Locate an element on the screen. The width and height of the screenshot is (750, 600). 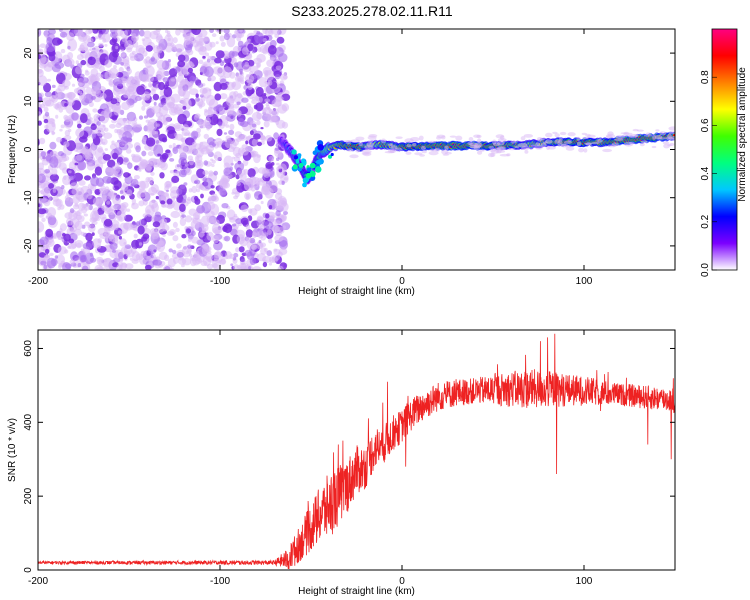
colorbar-label: Normalized spectral amplitude is located at coordinates (742, 134).